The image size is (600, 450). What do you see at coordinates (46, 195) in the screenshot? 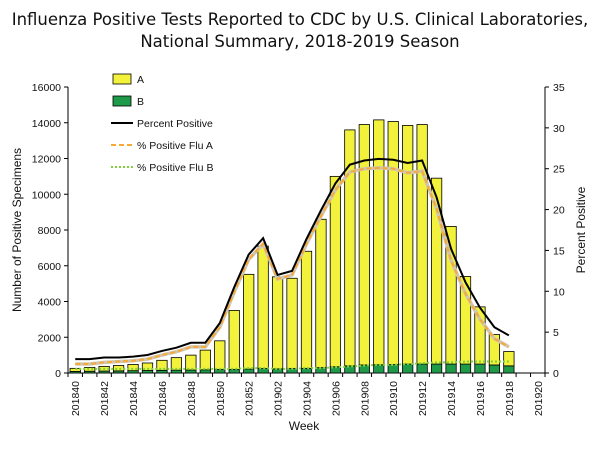
I see `y-left-tick-label: 10000` at bounding box center [46, 195].